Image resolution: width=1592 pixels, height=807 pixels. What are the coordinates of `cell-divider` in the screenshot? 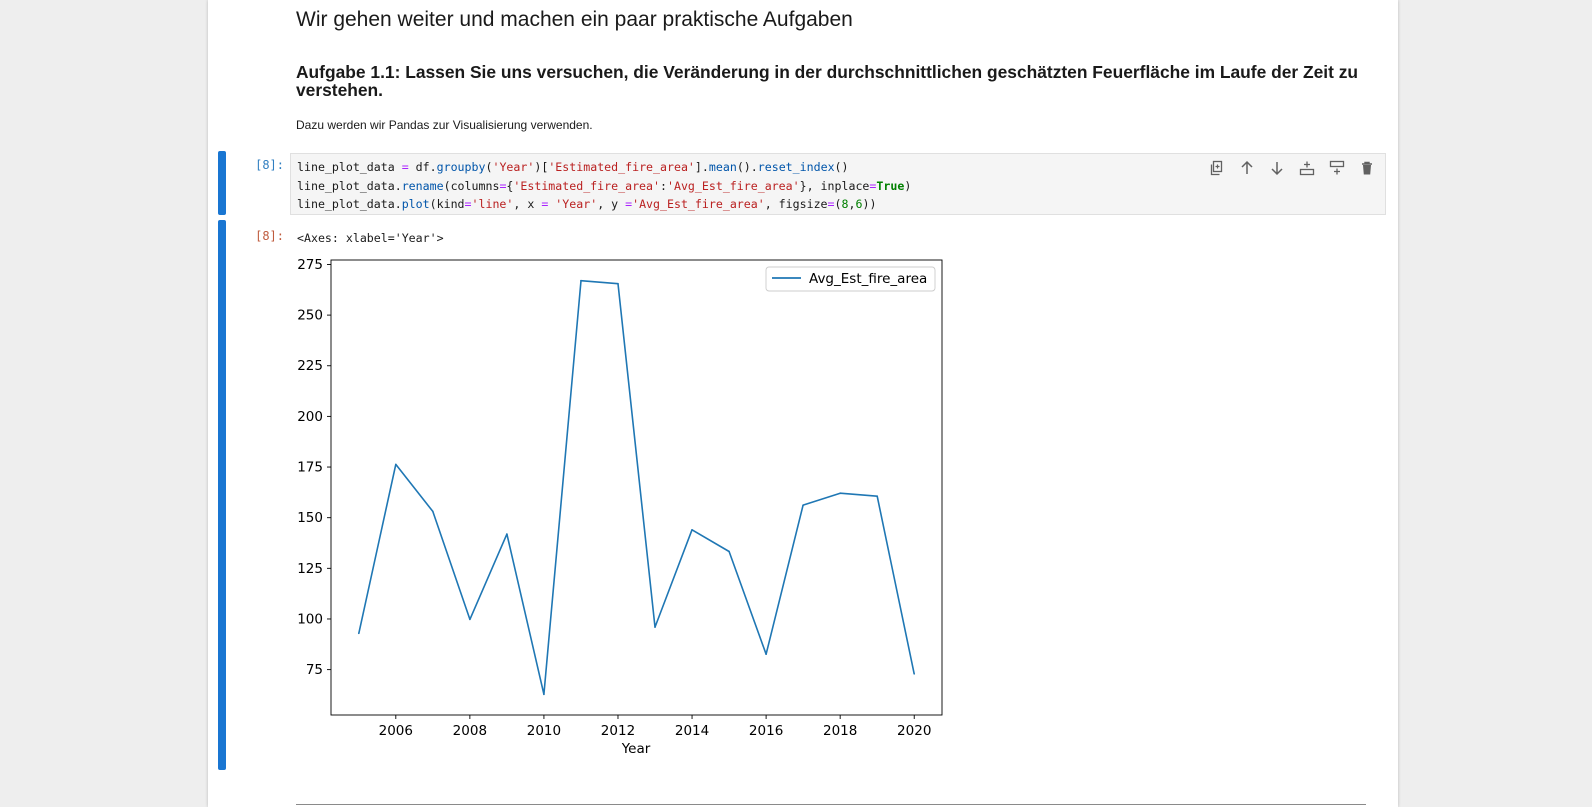 It's located at (831, 804).